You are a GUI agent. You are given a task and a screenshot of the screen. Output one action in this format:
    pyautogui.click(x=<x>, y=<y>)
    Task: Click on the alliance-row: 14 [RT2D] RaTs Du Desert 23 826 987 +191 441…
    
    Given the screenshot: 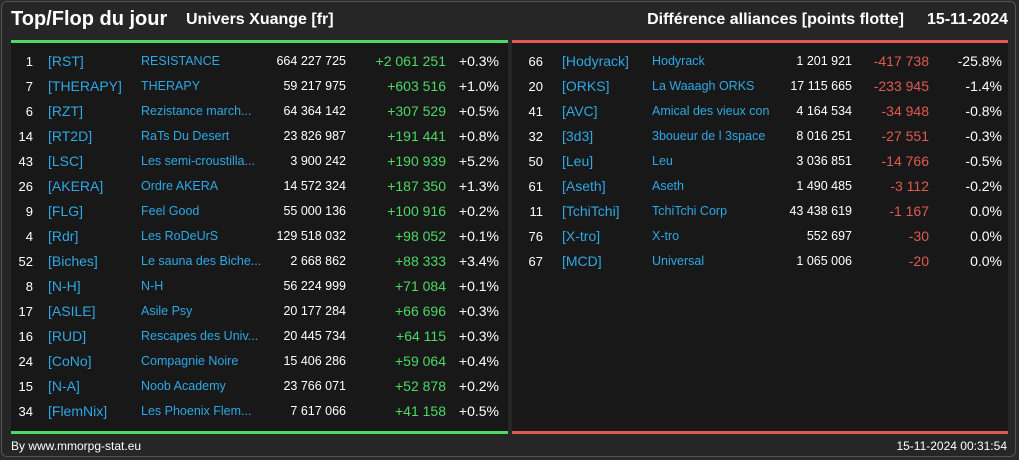 What is the action you would take?
    pyautogui.click(x=259, y=136)
    